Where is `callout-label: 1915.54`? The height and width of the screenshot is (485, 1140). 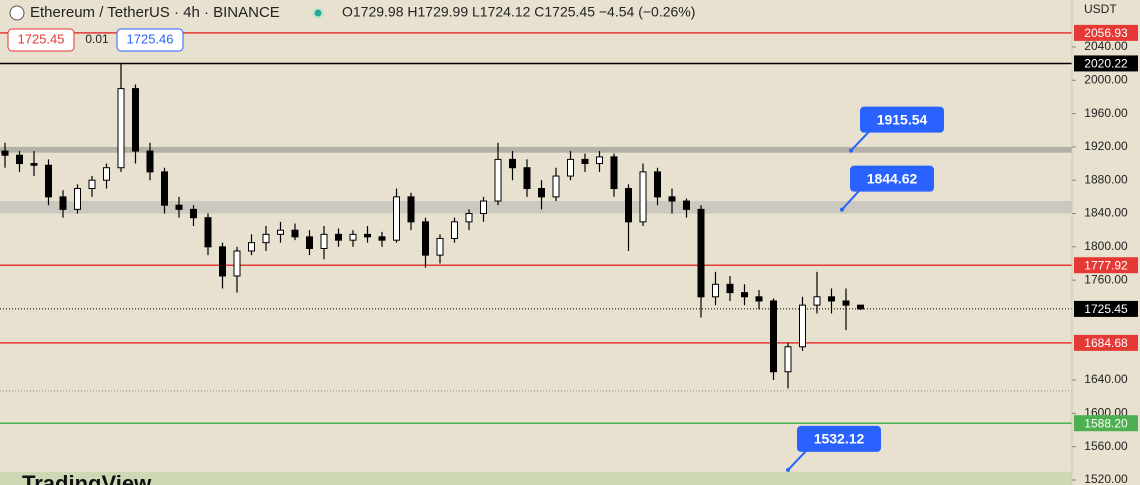
callout-label: 1915.54 is located at coordinates (902, 119).